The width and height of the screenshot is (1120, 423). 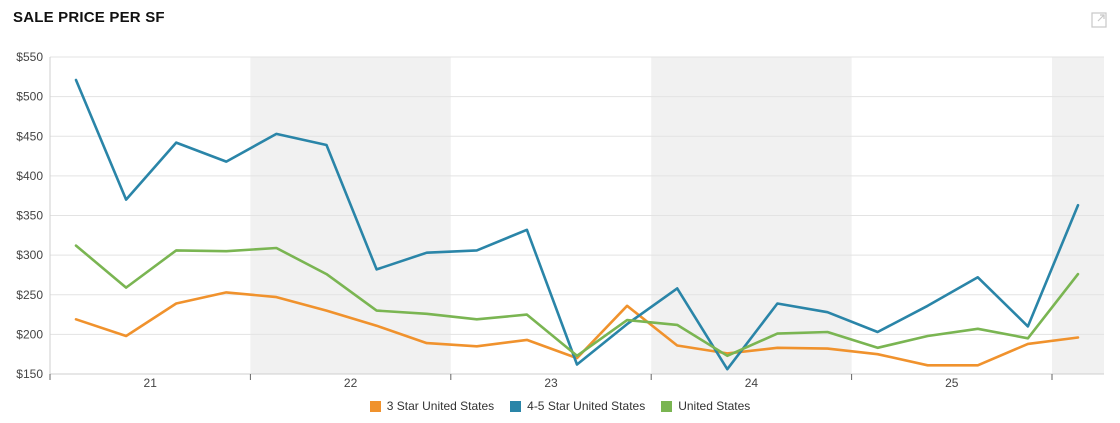 What do you see at coordinates (29, 136) in the screenshot?
I see `y-tick-label: $450` at bounding box center [29, 136].